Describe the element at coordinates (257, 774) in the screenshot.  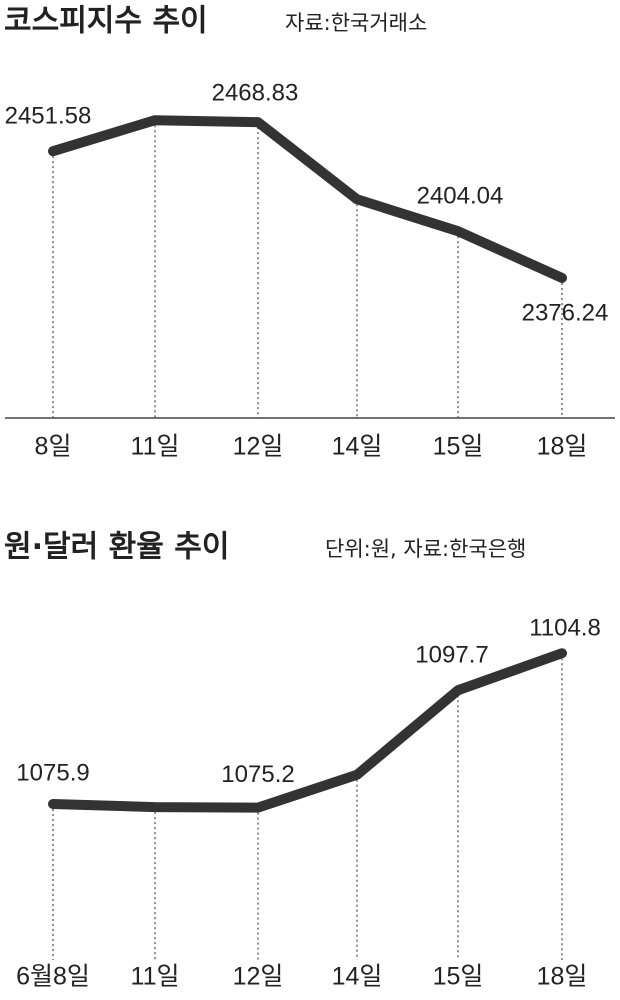
I see `value-label: 1075.2` at that location.